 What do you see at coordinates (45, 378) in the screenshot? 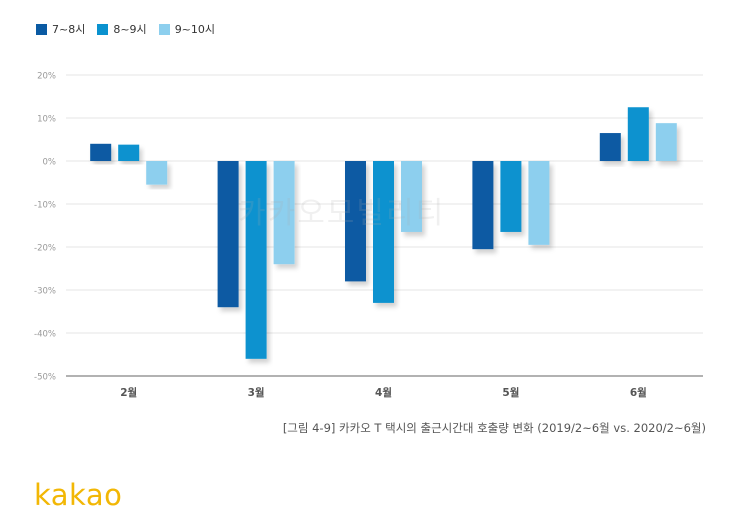
I see `y-tick-label: -50%` at bounding box center [45, 378].